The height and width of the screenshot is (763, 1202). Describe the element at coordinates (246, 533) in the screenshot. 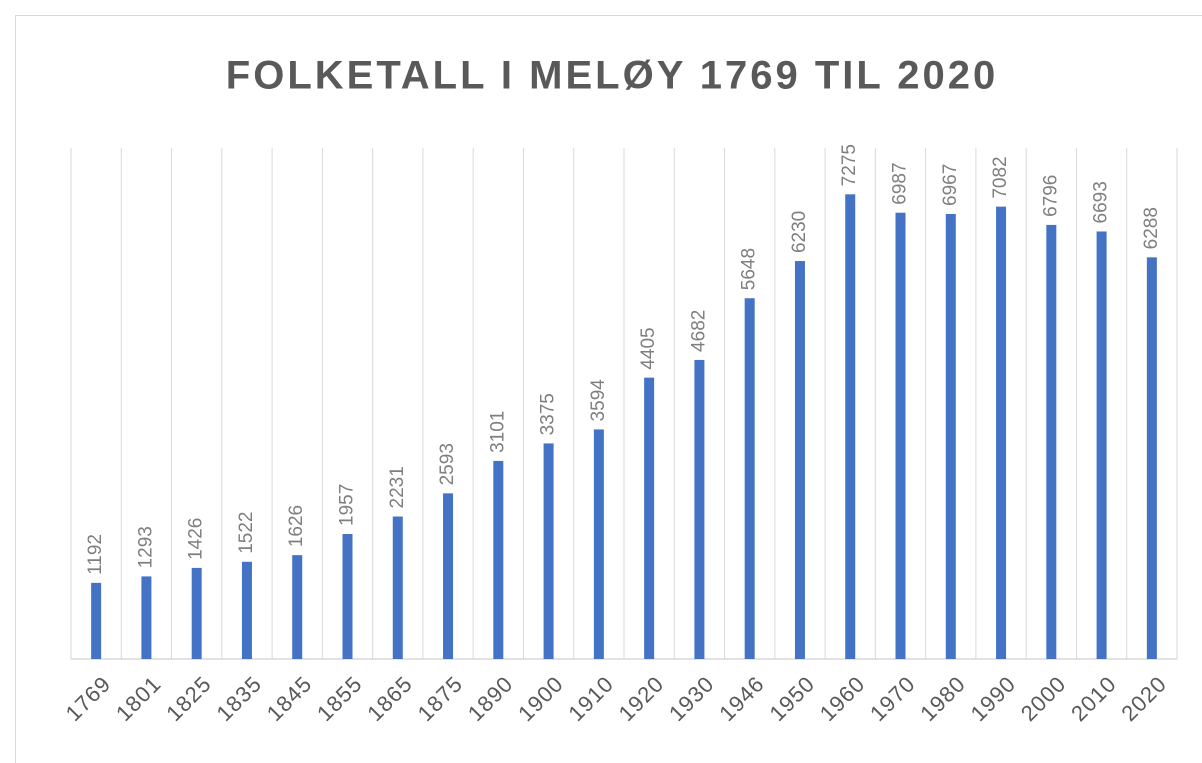

I see `data-label: 1522` at that location.